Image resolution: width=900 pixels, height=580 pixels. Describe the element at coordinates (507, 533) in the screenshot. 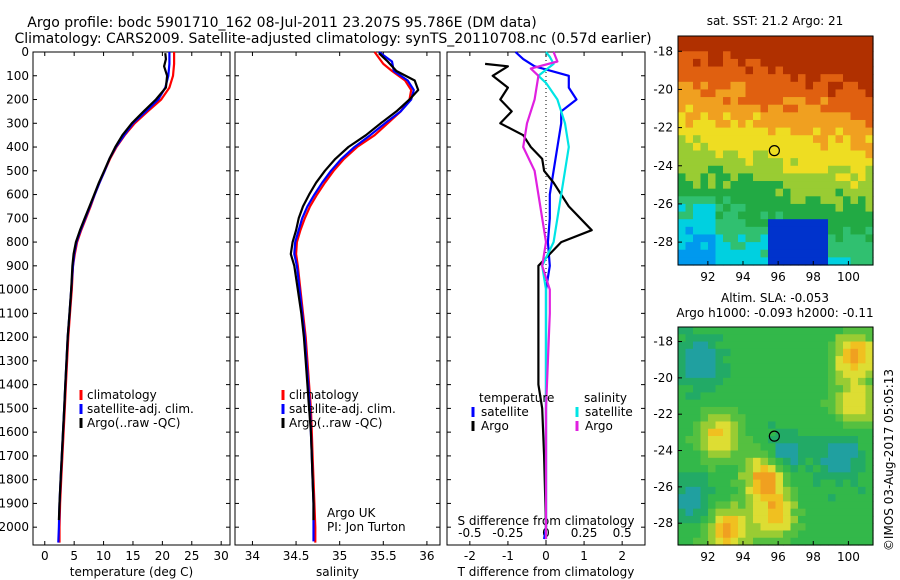

I see `salinity-diff-tick-label: -0.25` at that location.